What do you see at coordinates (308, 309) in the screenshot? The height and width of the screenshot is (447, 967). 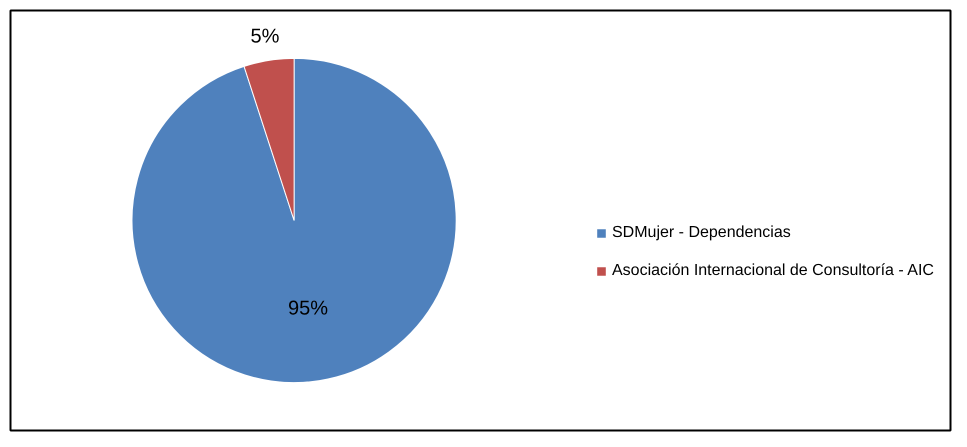 I see `data-label: 95%` at bounding box center [308, 309].